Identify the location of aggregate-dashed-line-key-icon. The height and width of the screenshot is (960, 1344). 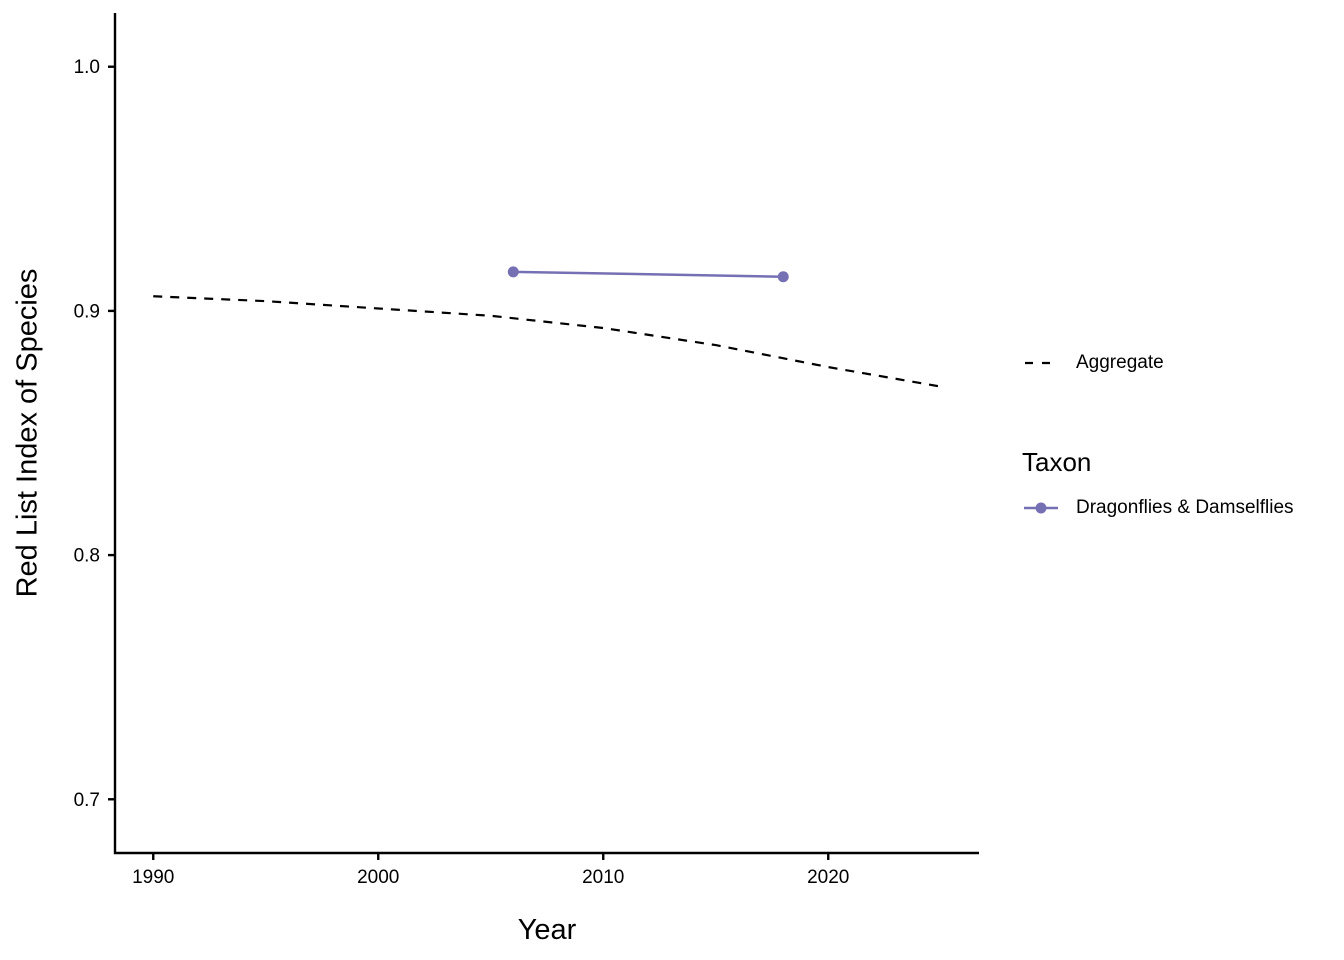
(1041, 363).